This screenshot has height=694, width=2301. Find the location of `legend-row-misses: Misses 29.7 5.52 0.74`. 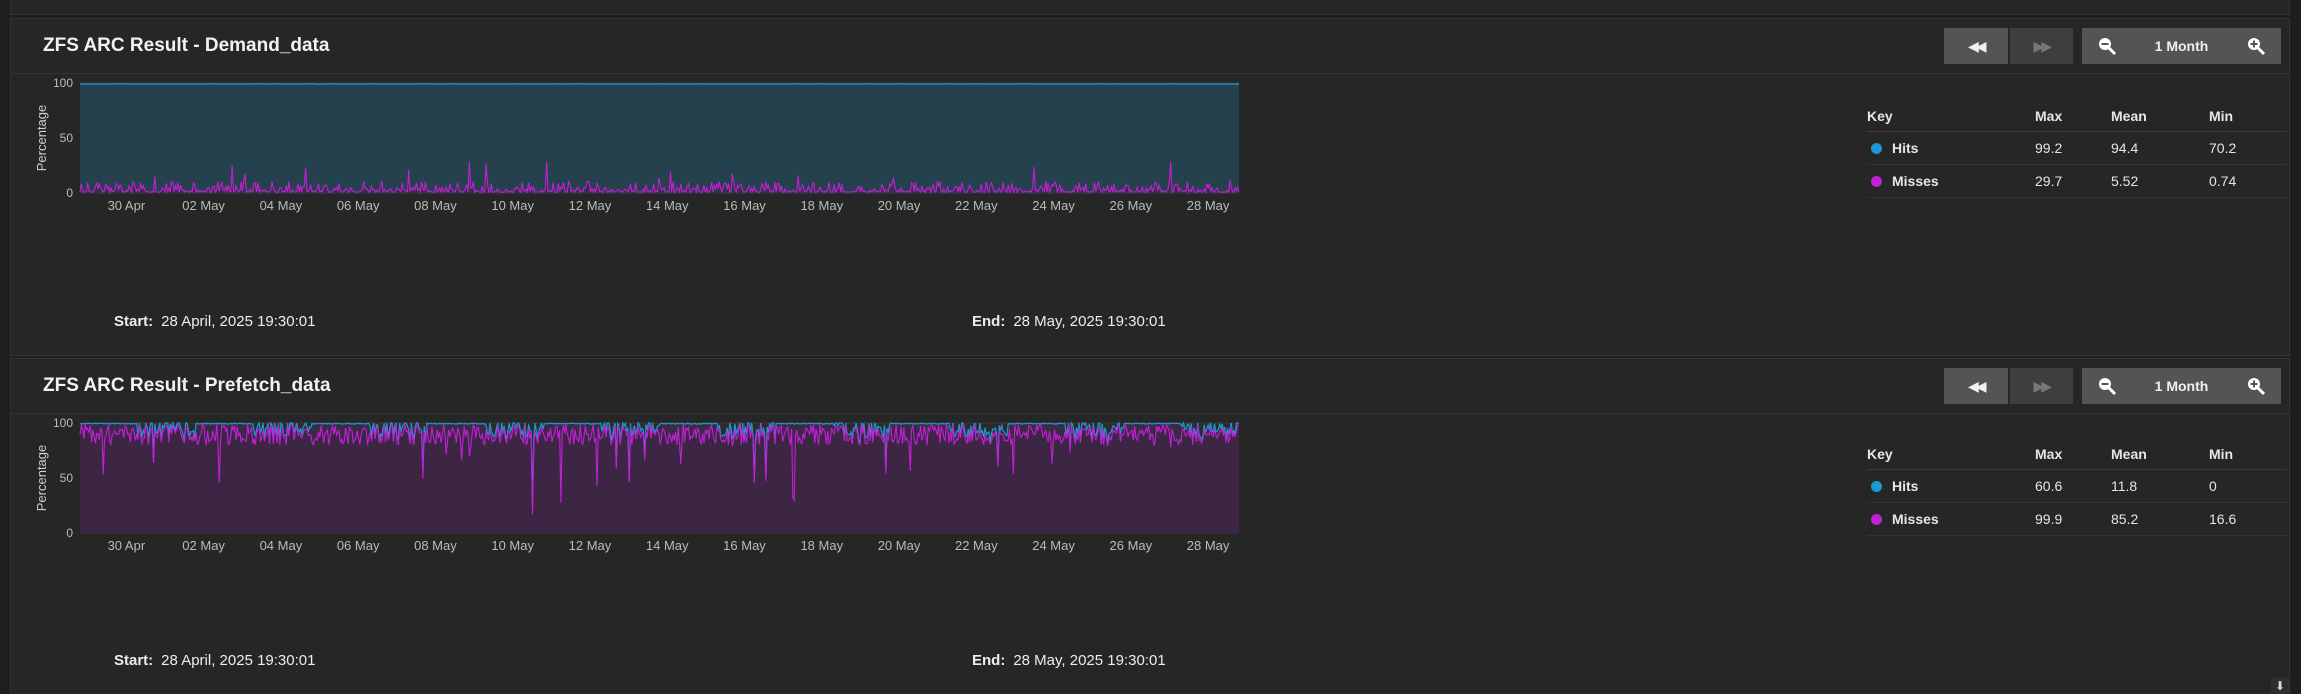

legend-row-misses: Misses 29.7 5.52 0.74 is located at coordinates (2077, 181).